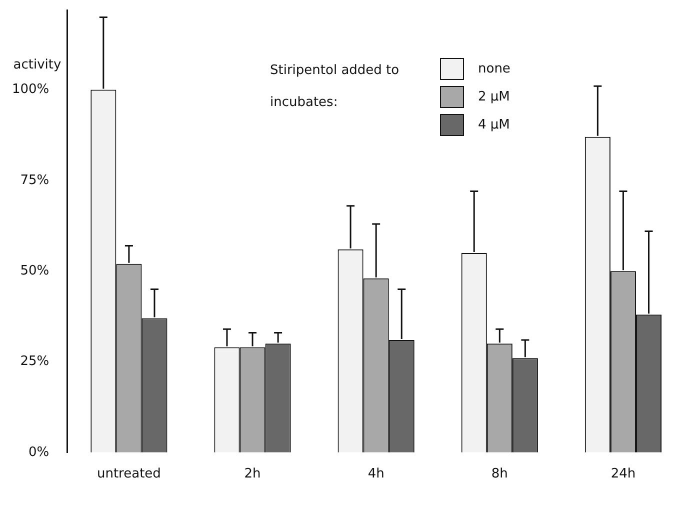 This screenshot has height=506, width=685. What do you see at coordinates (494, 68) in the screenshot?
I see `legend-label: none` at bounding box center [494, 68].